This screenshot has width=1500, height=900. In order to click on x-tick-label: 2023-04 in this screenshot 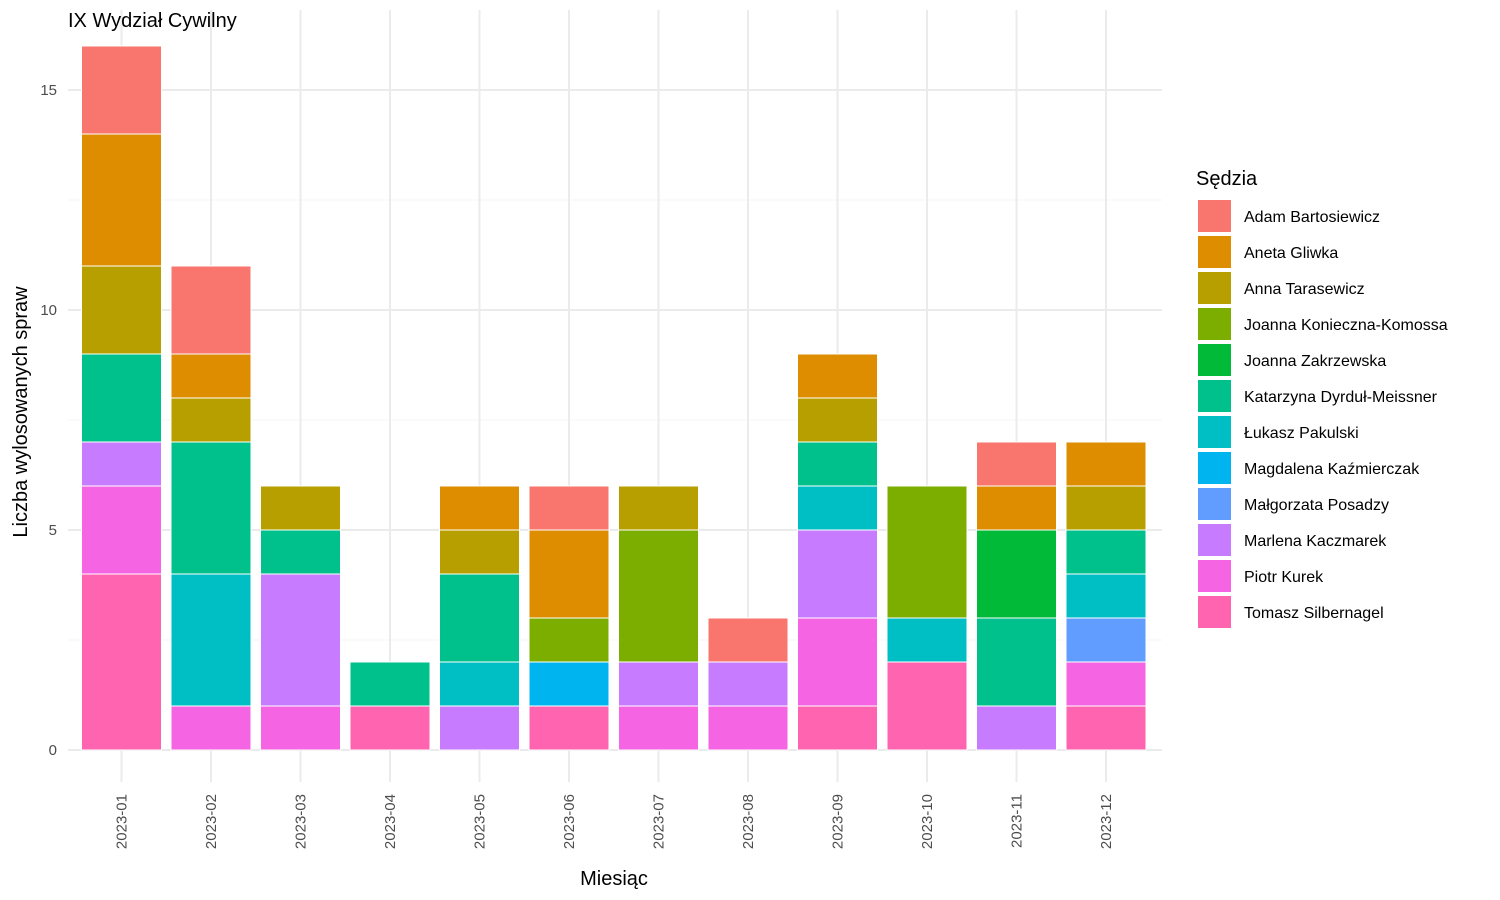, I will do `click(390, 821)`.